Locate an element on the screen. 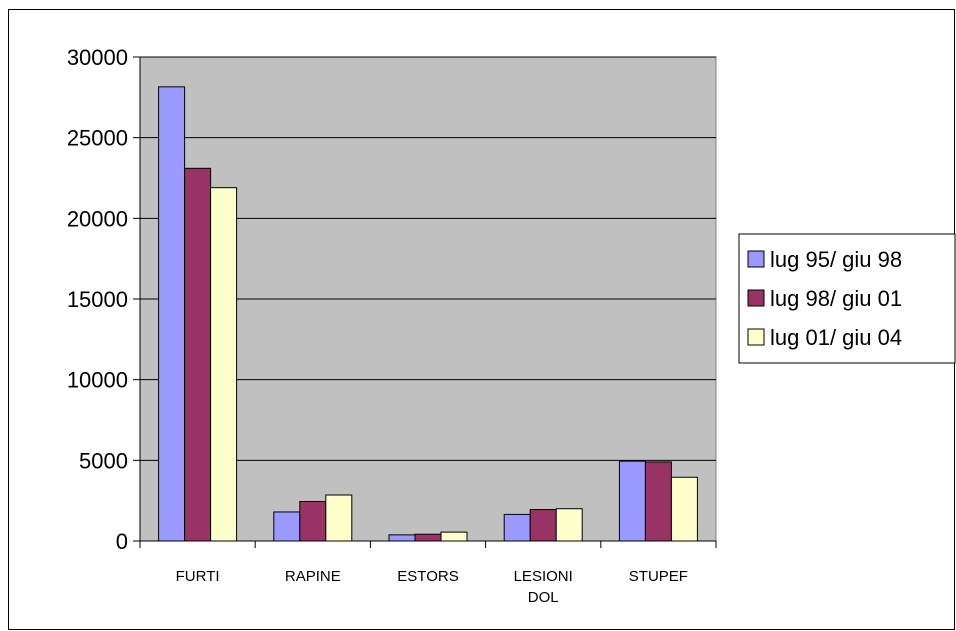 This screenshot has height=631, width=956. y-tick-label: 25000 is located at coordinates (97, 138).